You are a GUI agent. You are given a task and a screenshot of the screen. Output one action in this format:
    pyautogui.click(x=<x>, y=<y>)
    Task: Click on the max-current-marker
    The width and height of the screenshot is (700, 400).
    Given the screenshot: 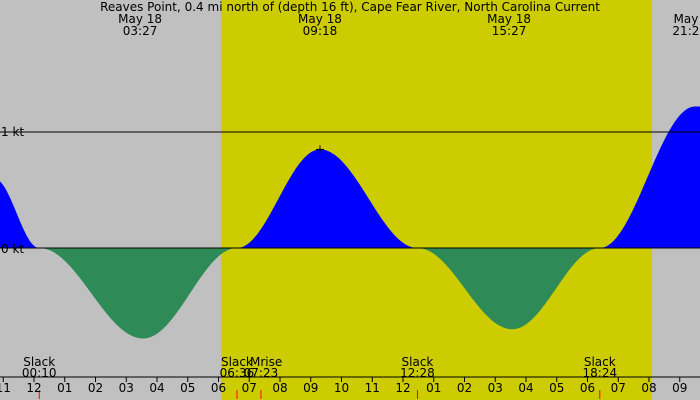 What is the action you would take?
    pyautogui.click(x=319, y=149)
    